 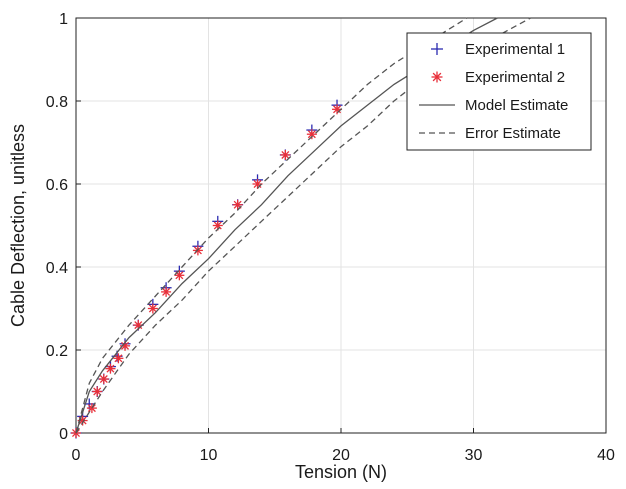 What do you see at coordinates (516, 105) in the screenshot?
I see `legend-label: Model Estimate` at bounding box center [516, 105].